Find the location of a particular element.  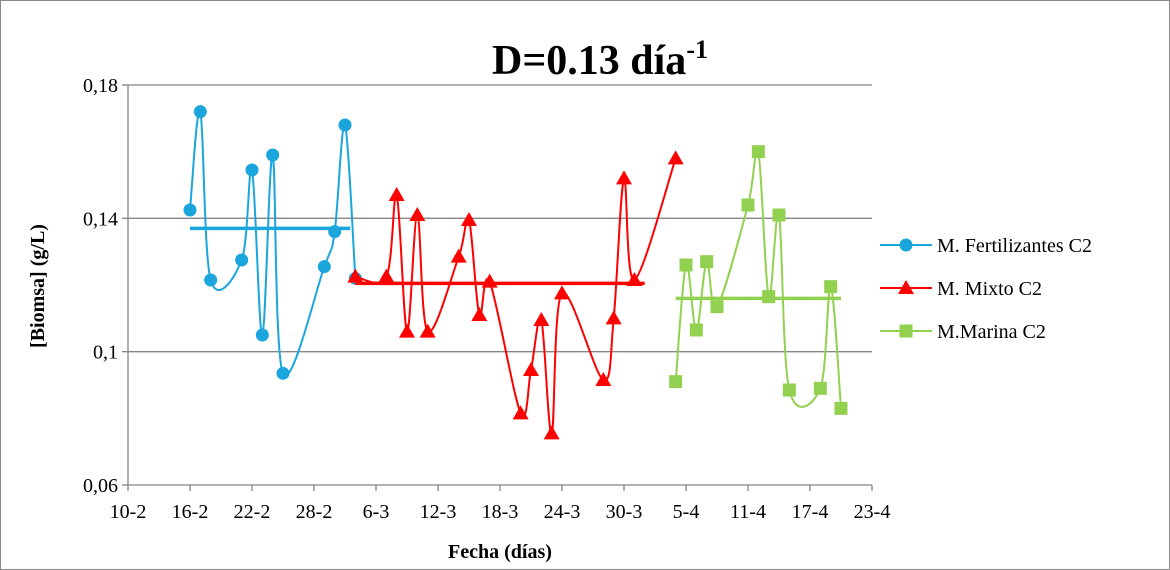

x-tick-label: 24-3 is located at coordinates (562, 512).